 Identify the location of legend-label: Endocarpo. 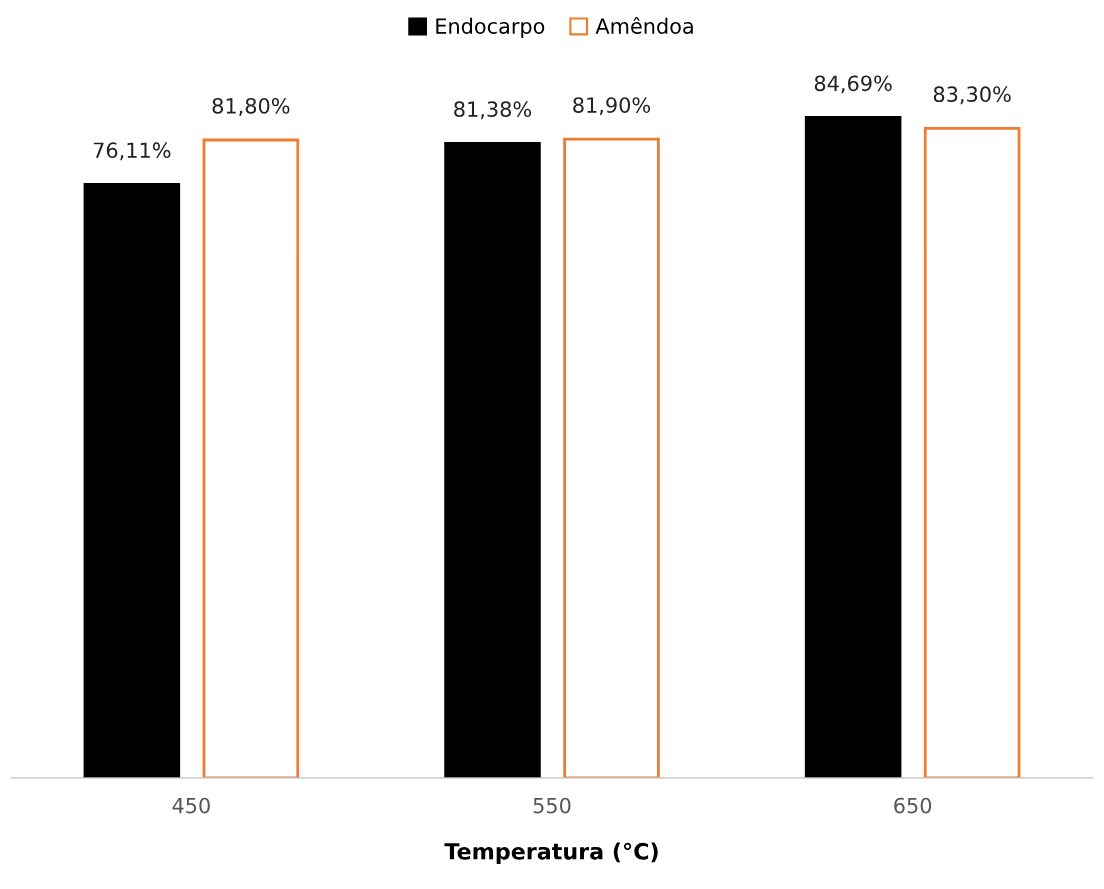
(490, 27).